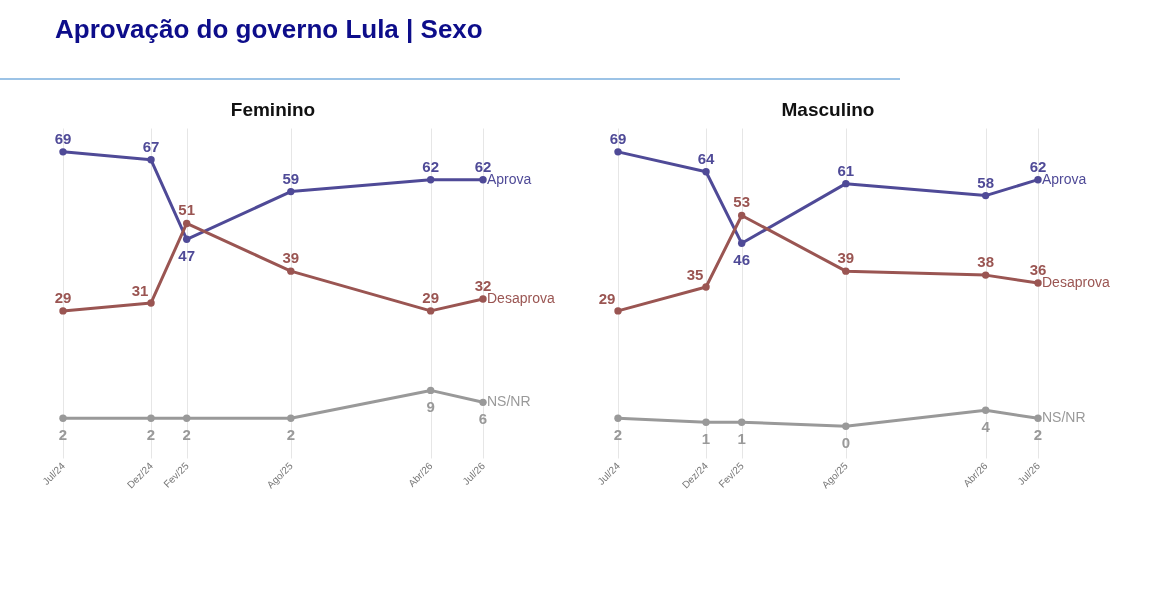 This screenshot has width=1152, height=592. I want to click on data-label: 6, so click(483, 419).